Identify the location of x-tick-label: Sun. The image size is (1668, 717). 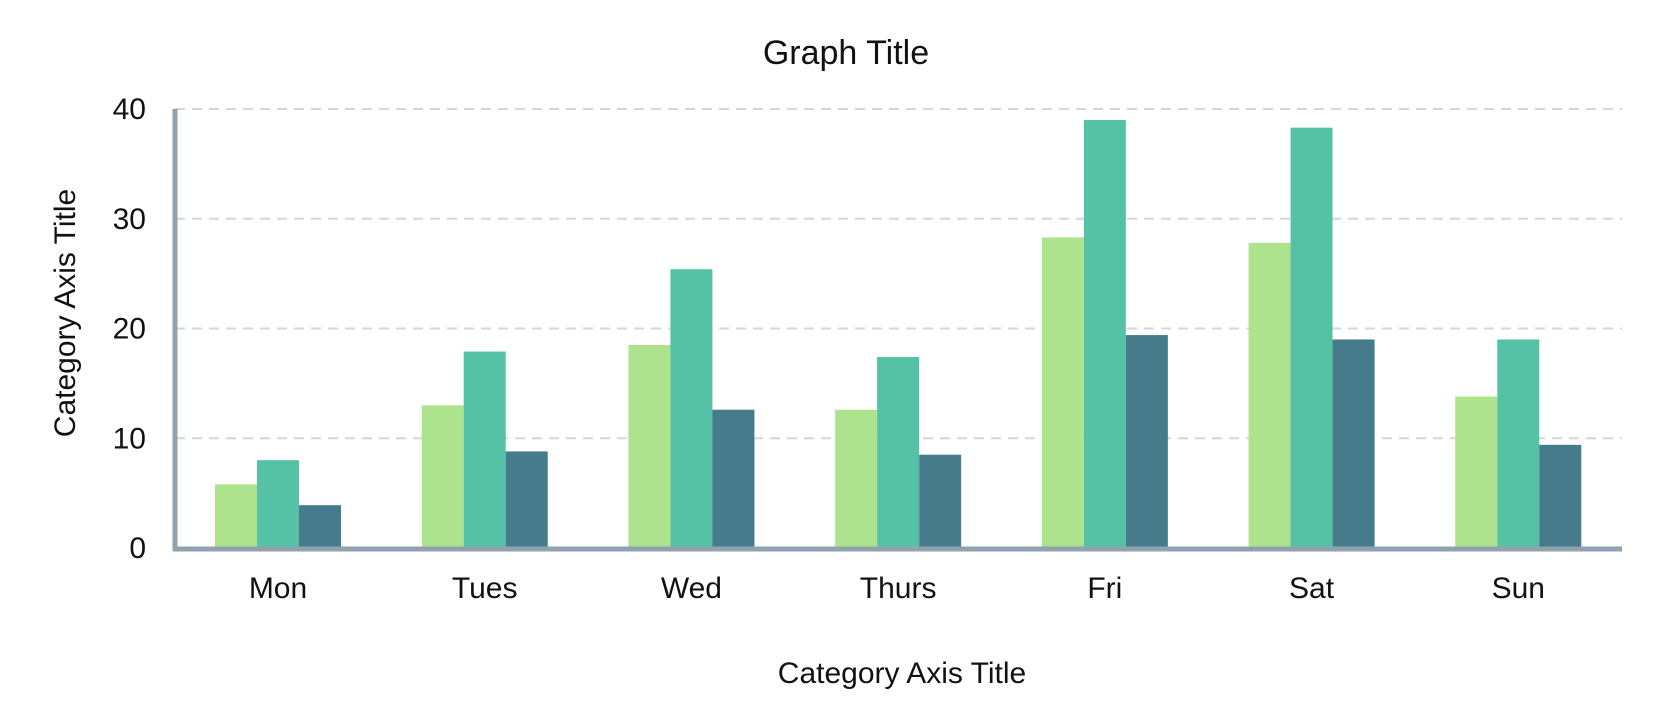
(1518, 588).